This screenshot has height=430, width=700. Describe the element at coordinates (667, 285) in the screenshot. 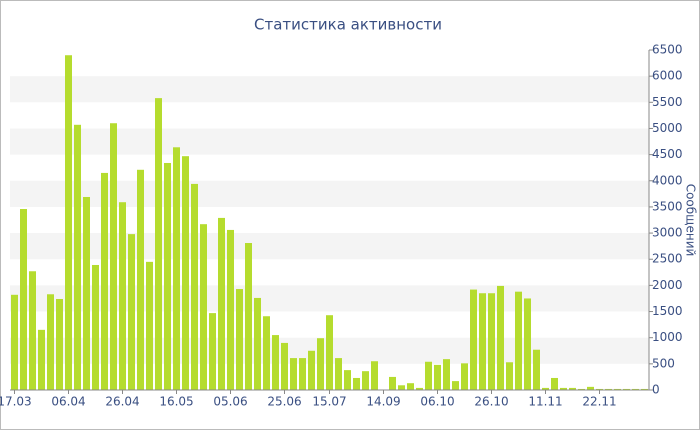

I see `y-tick-label: 2000` at that location.